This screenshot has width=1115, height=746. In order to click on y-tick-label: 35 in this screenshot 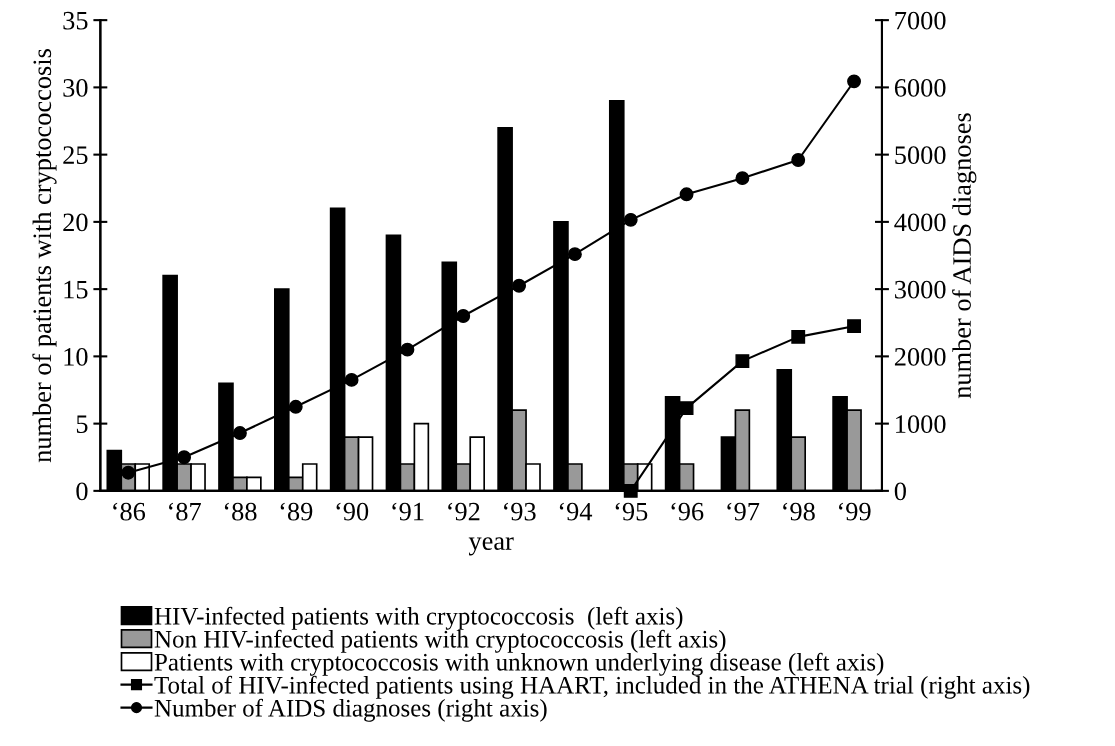, I will do `click(75, 20)`.